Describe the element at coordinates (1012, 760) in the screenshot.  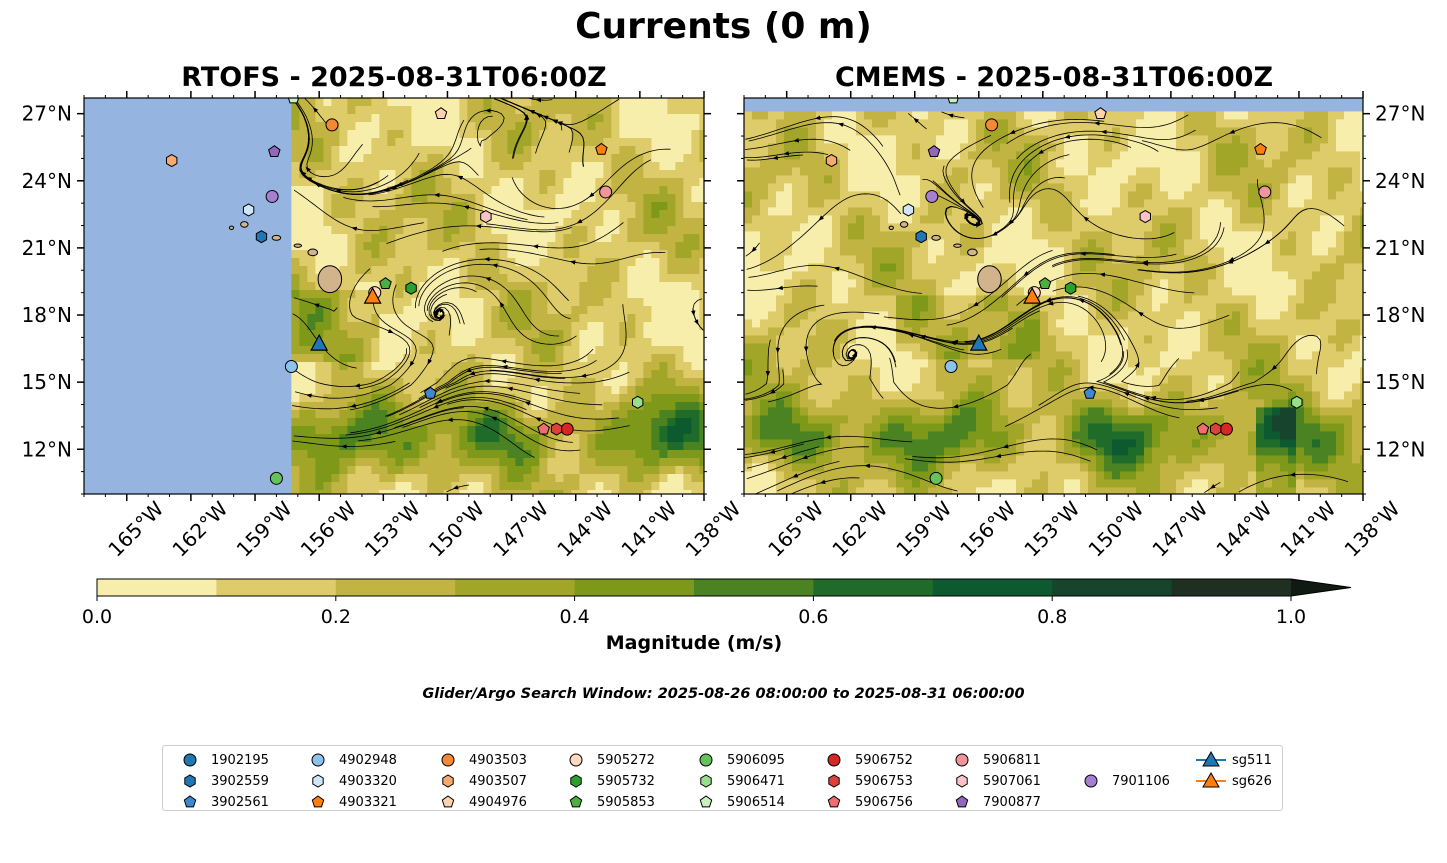
I see `legend-label: 5906811` at that location.